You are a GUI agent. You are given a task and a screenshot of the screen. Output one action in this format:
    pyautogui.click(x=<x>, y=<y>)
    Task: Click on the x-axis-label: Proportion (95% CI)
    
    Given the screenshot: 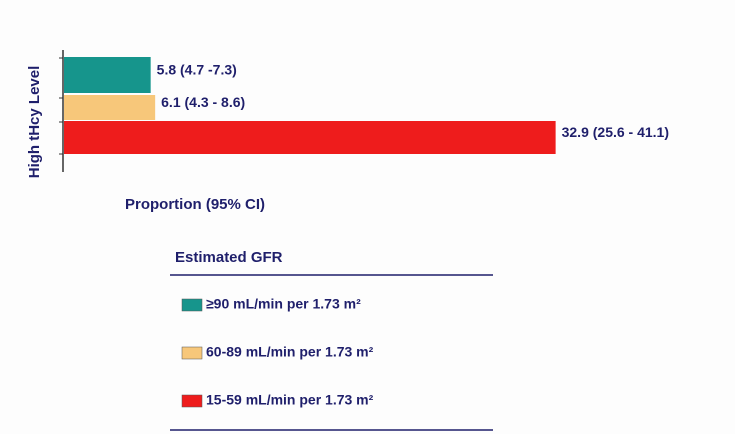 What is the action you would take?
    pyautogui.click(x=195, y=204)
    